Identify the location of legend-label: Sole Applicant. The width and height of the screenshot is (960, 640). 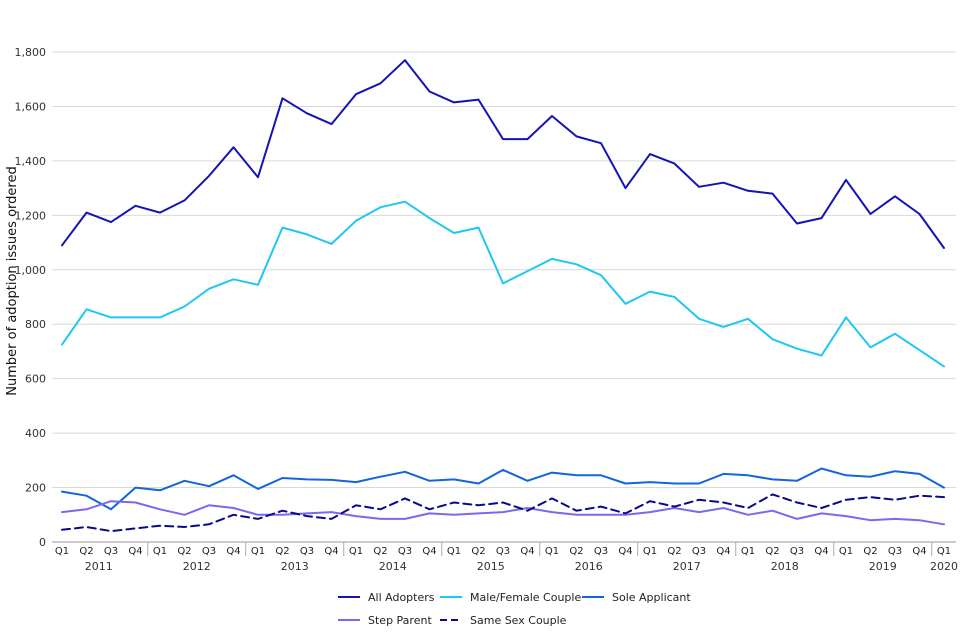
(651, 597).